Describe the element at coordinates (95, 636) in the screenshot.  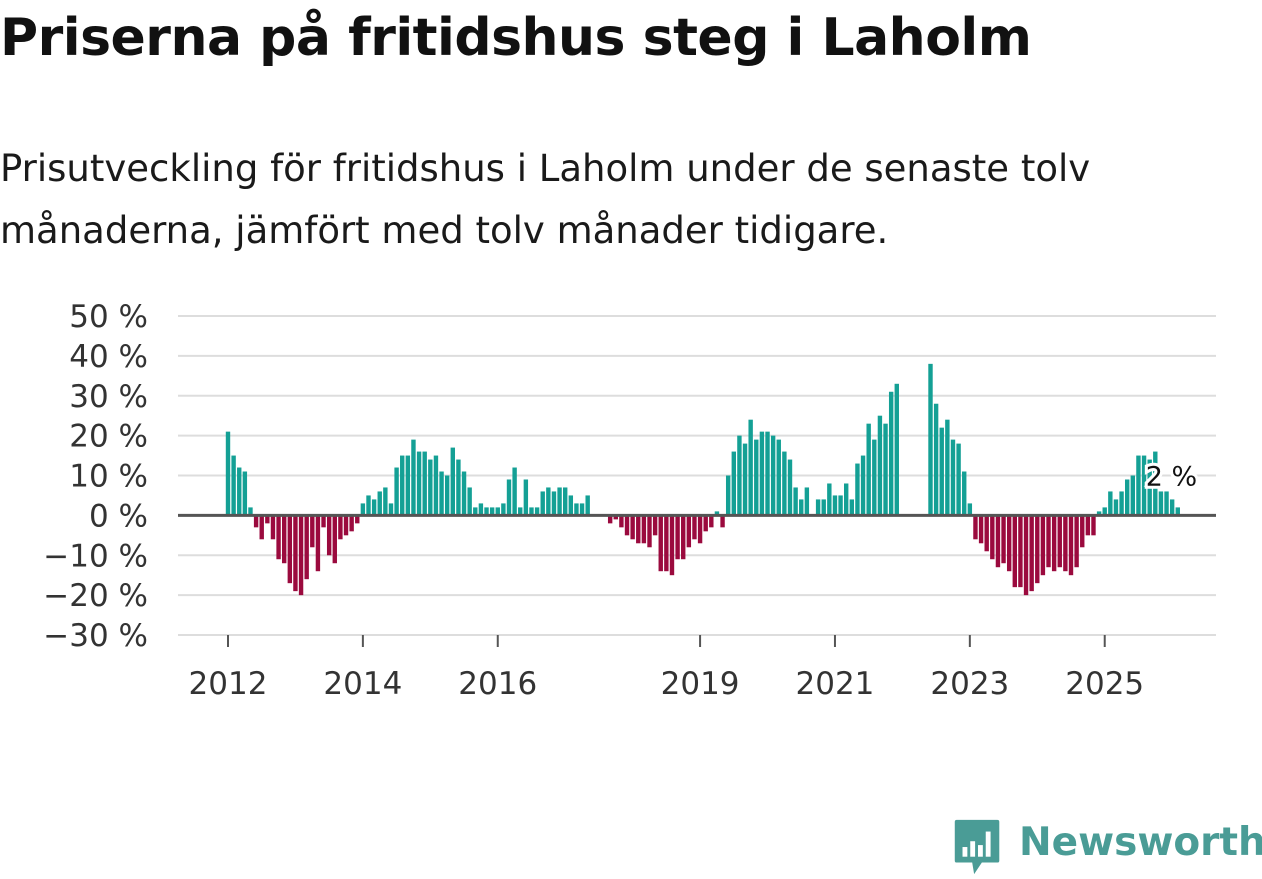
I see `y-tick-label: −30 %` at that location.